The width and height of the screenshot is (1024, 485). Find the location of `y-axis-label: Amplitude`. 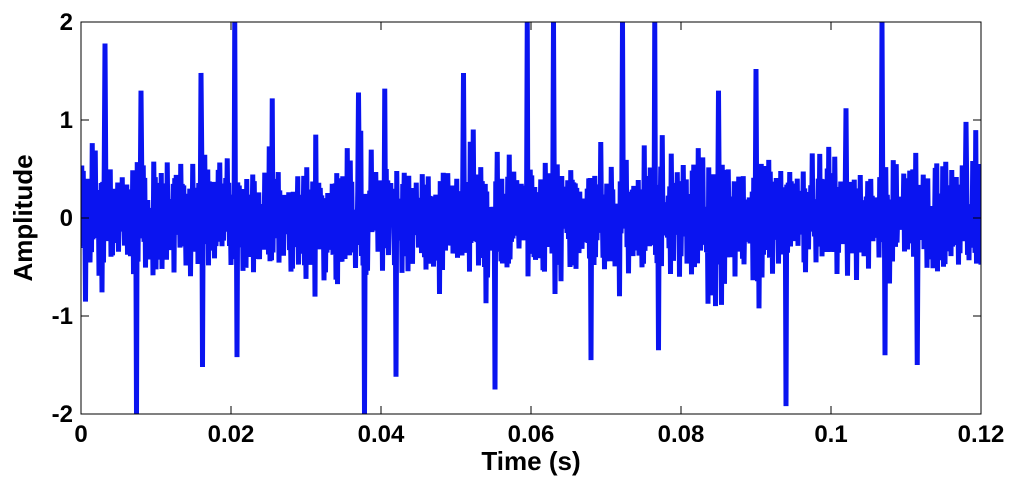

y-axis-label: Amplitude is located at coordinates (23, 217).